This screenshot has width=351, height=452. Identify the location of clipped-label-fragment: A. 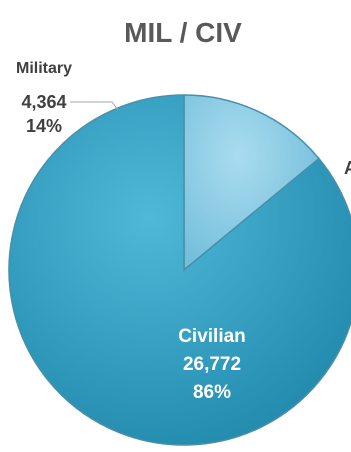
(347, 168).